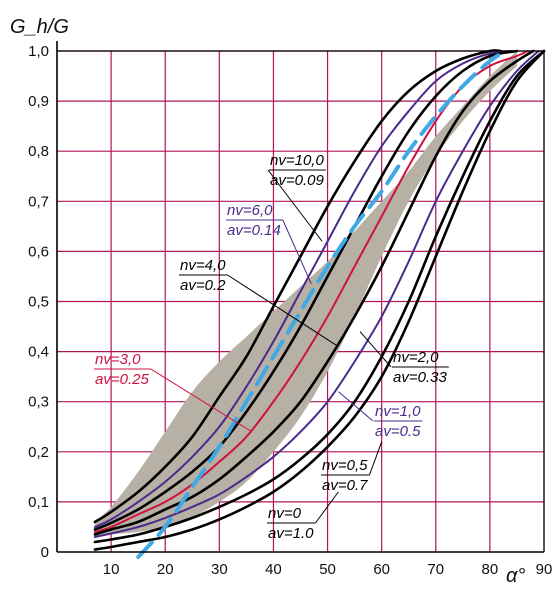  I want to click on x-tick-label: 10, so click(111, 569).